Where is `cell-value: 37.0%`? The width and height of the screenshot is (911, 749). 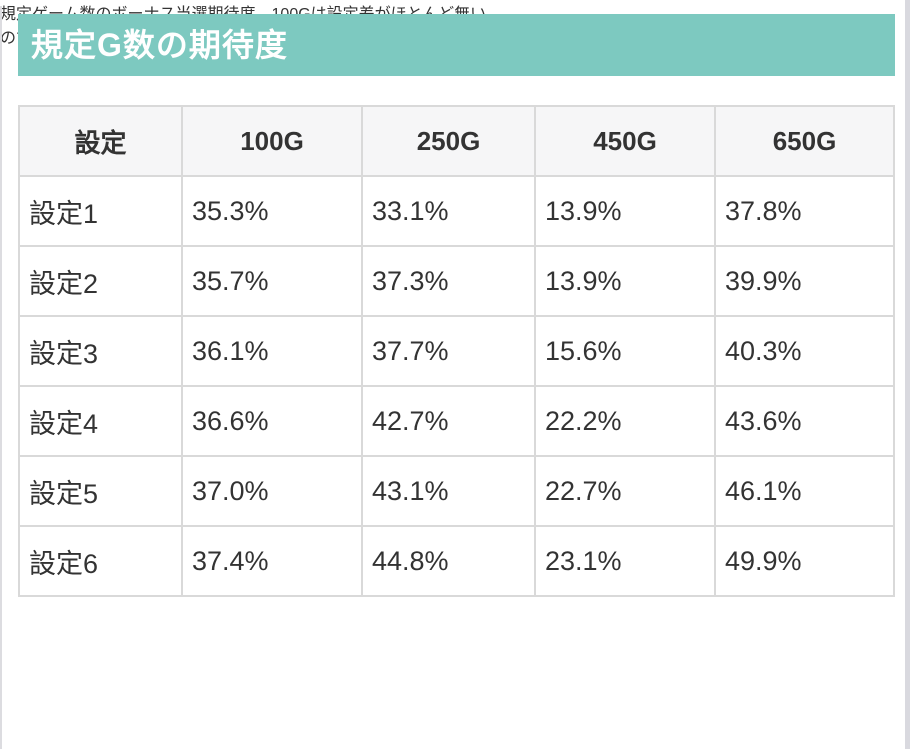 cell-value: 37.0% is located at coordinates (272, 491).